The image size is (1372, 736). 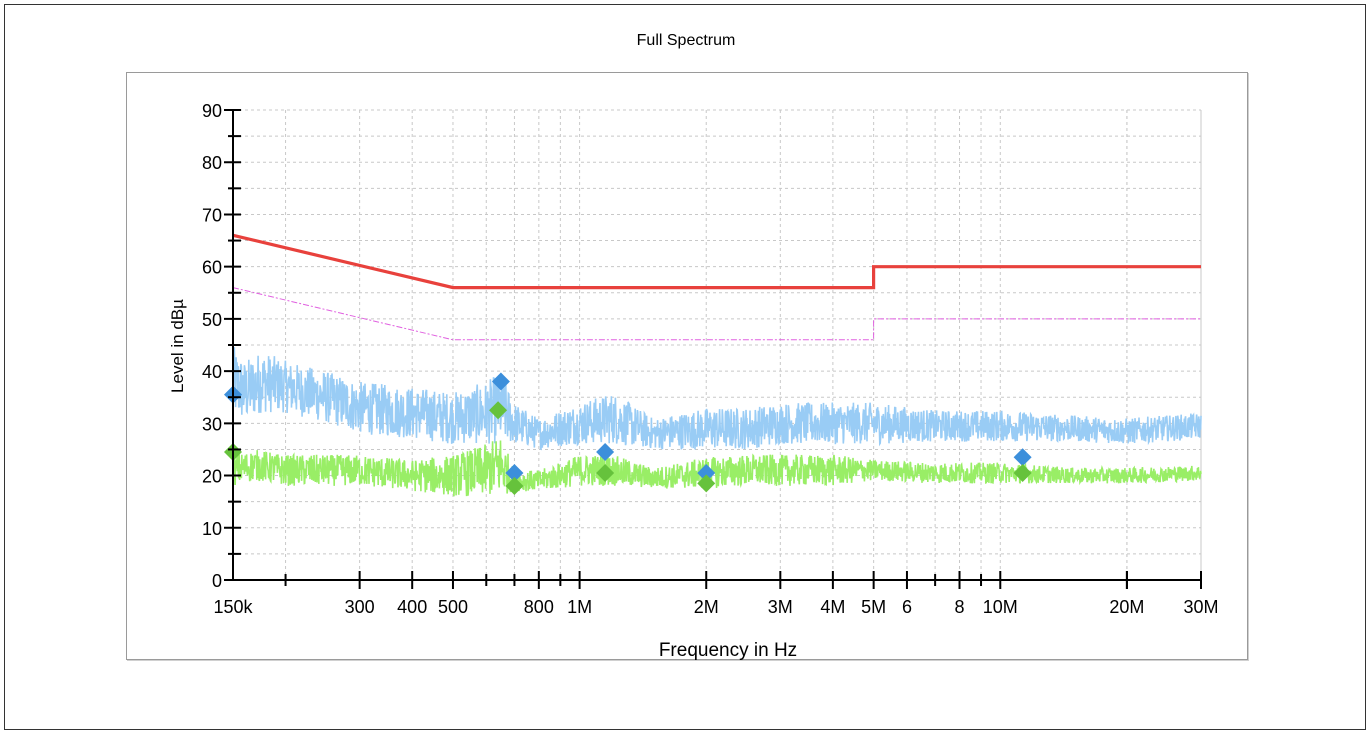 I want to click on x-tick-label: 1M, so click(x=579, y=607).